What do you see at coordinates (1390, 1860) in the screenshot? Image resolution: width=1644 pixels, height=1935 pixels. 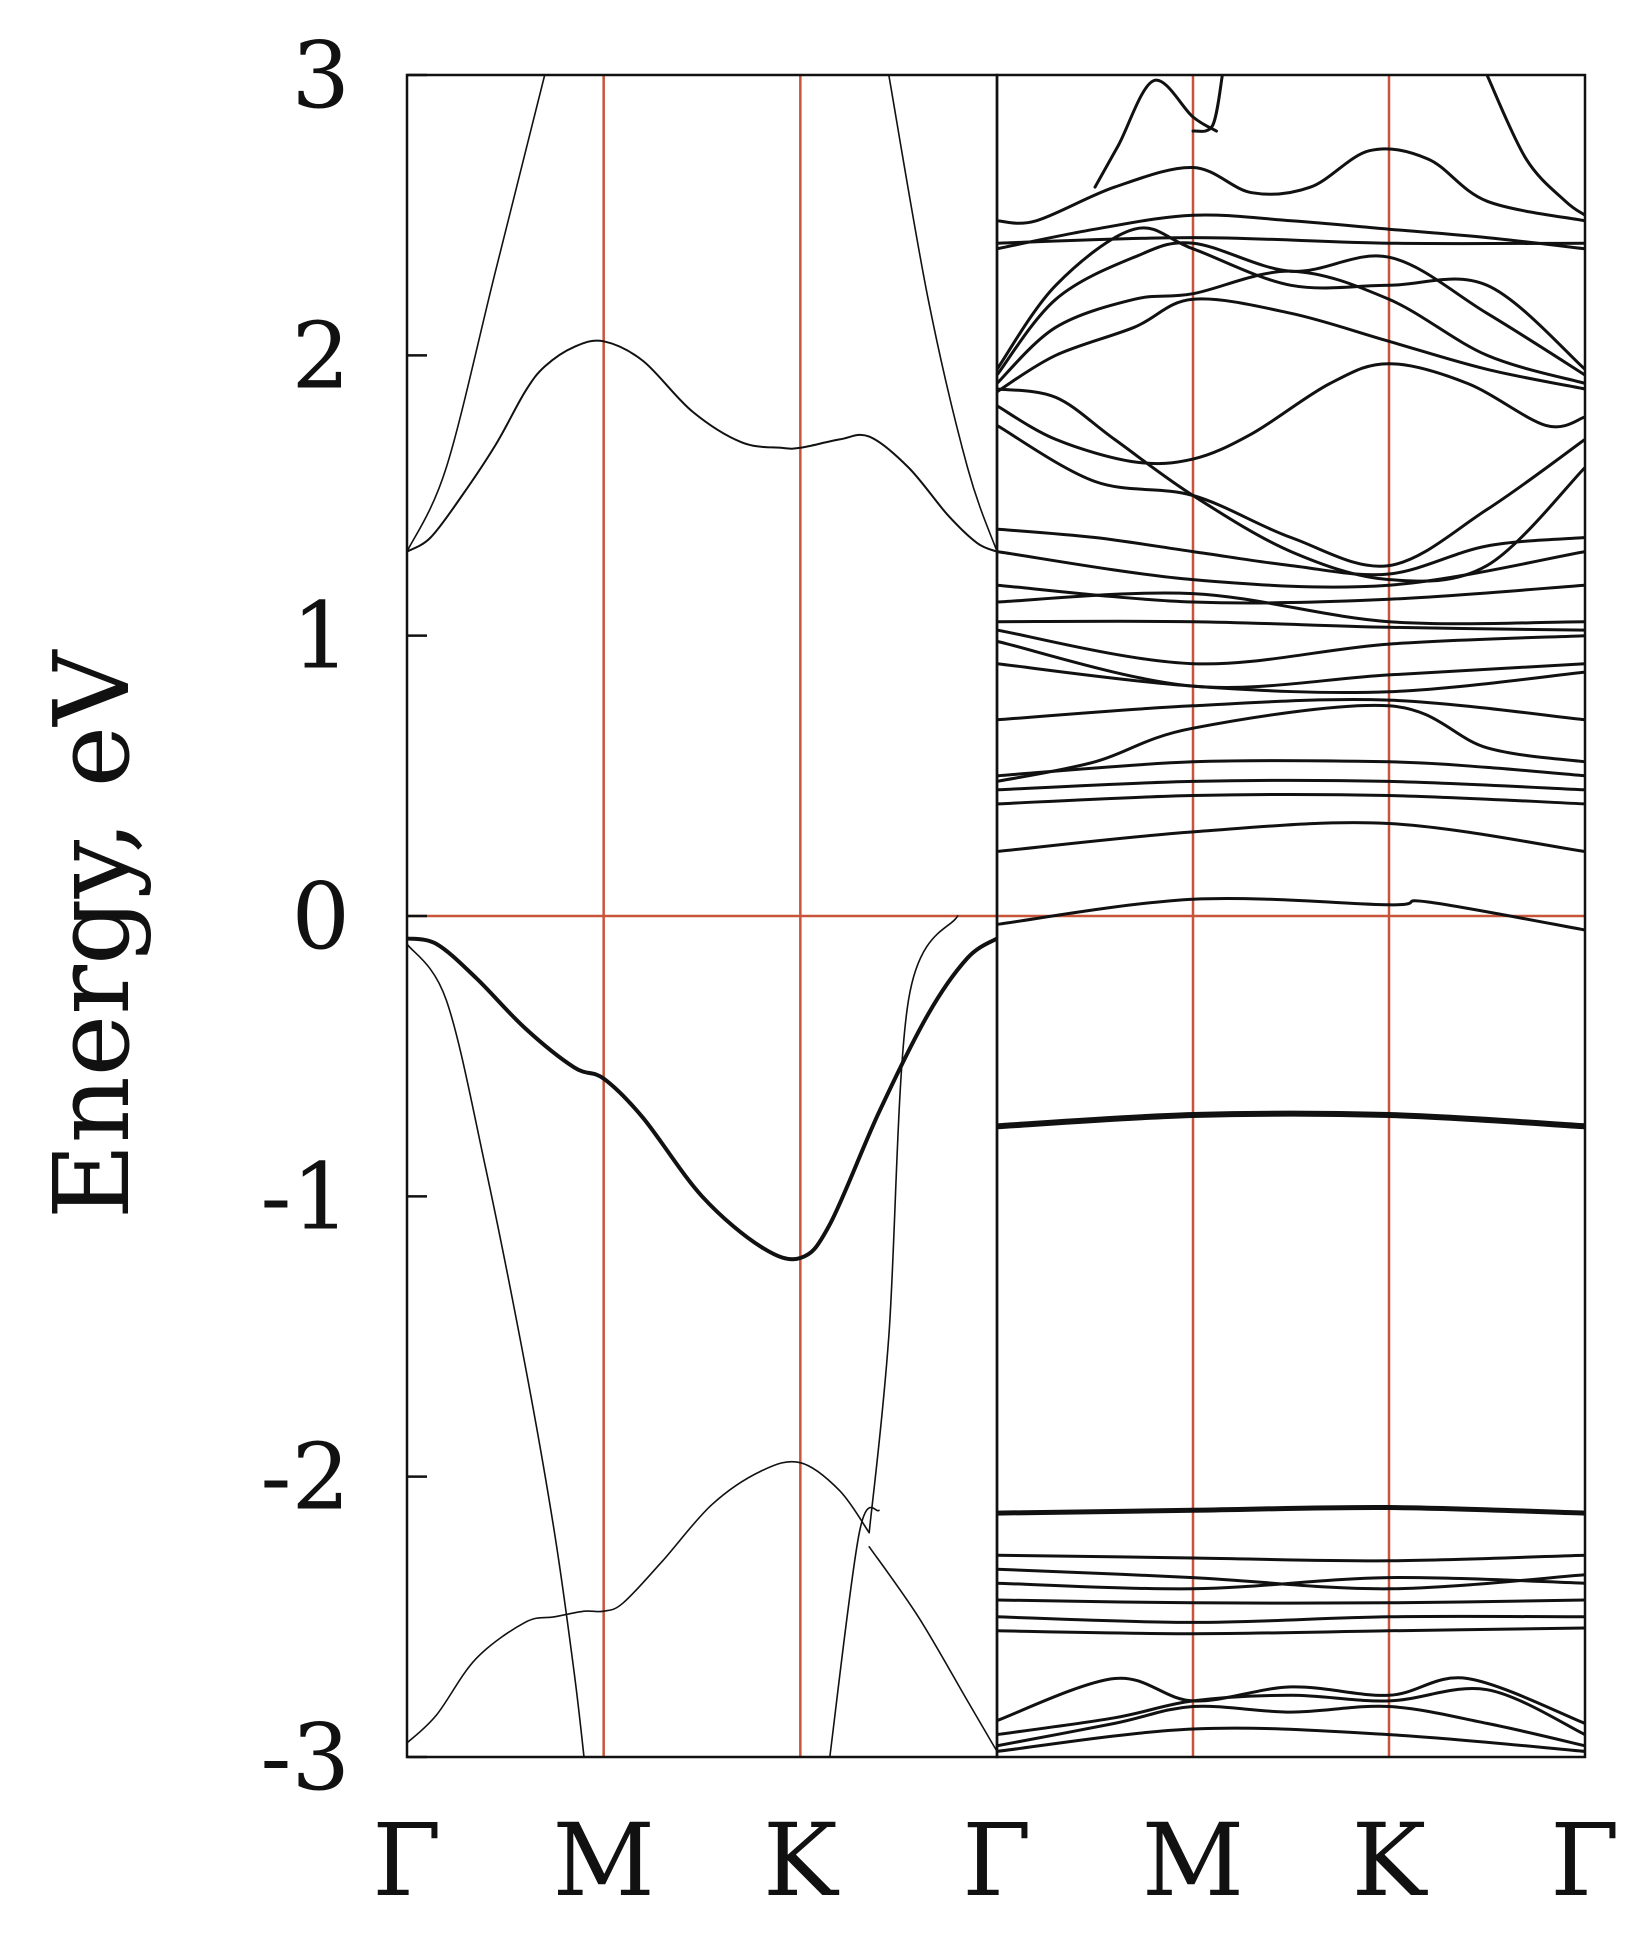 I see `right-x-tick-label: K` at bounding box center [1390, 1860].